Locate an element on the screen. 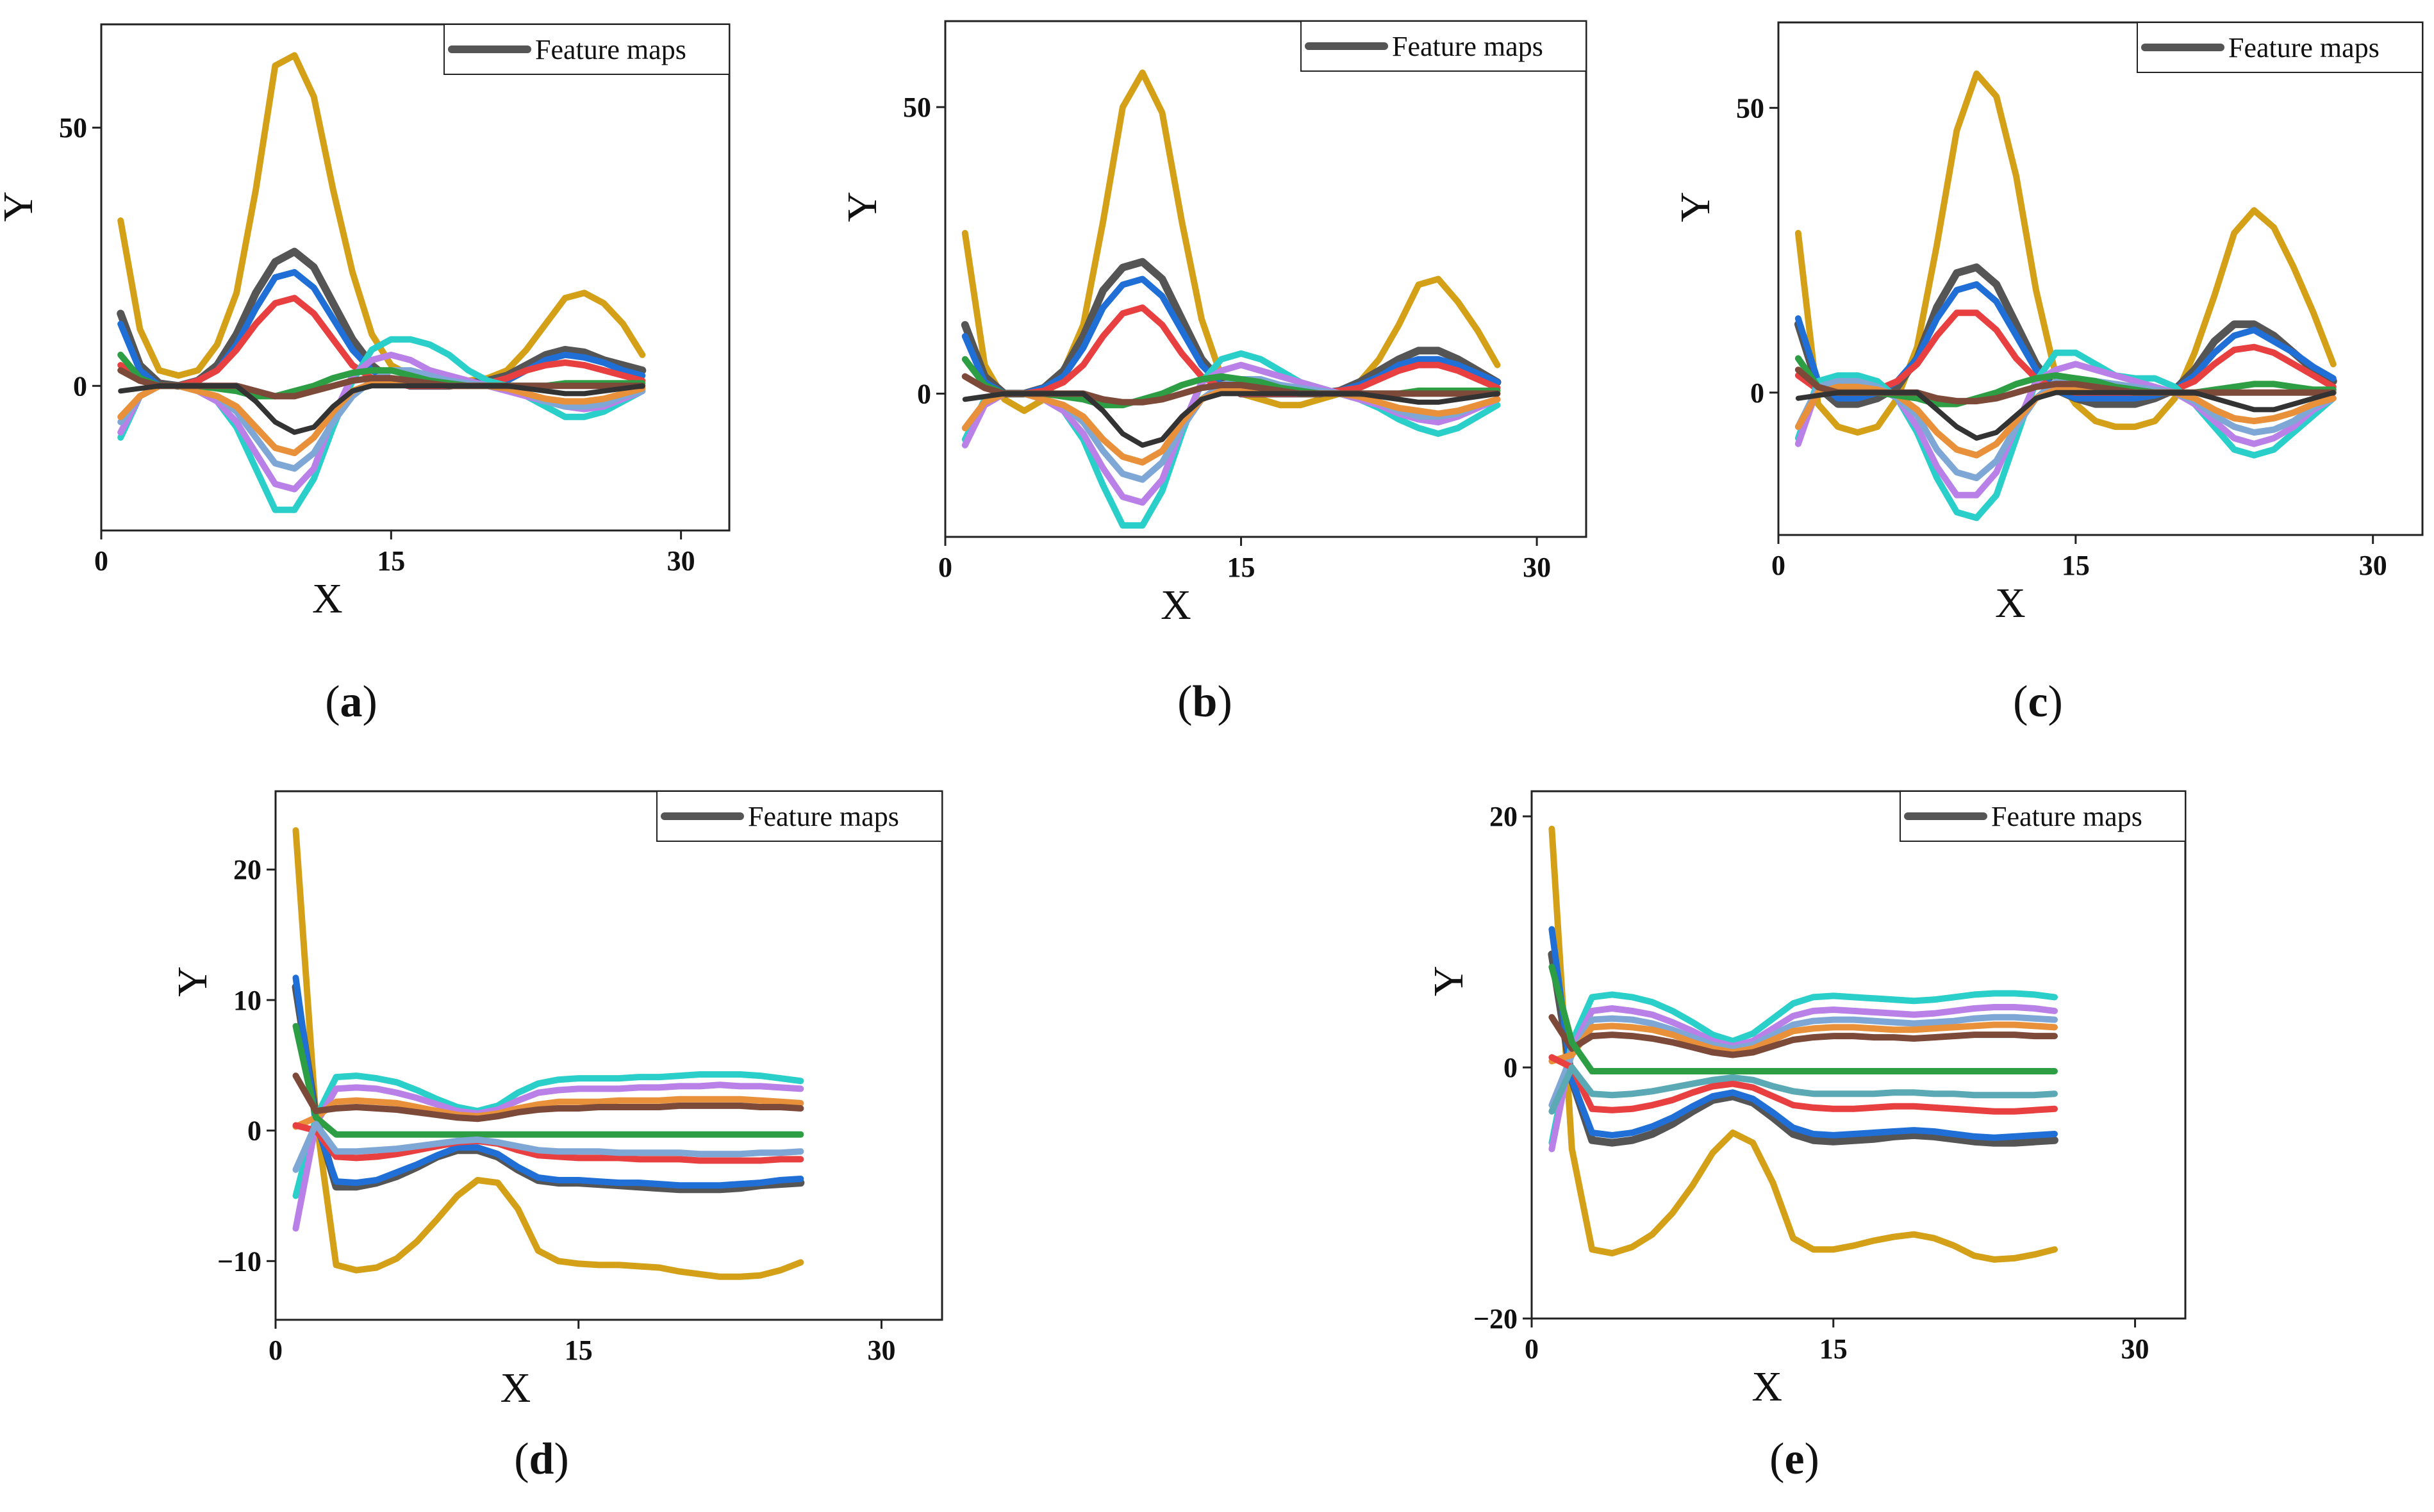 The width and height of the screenshot is (2434, 1512). legend-box is located at coordinates (1443, 47).